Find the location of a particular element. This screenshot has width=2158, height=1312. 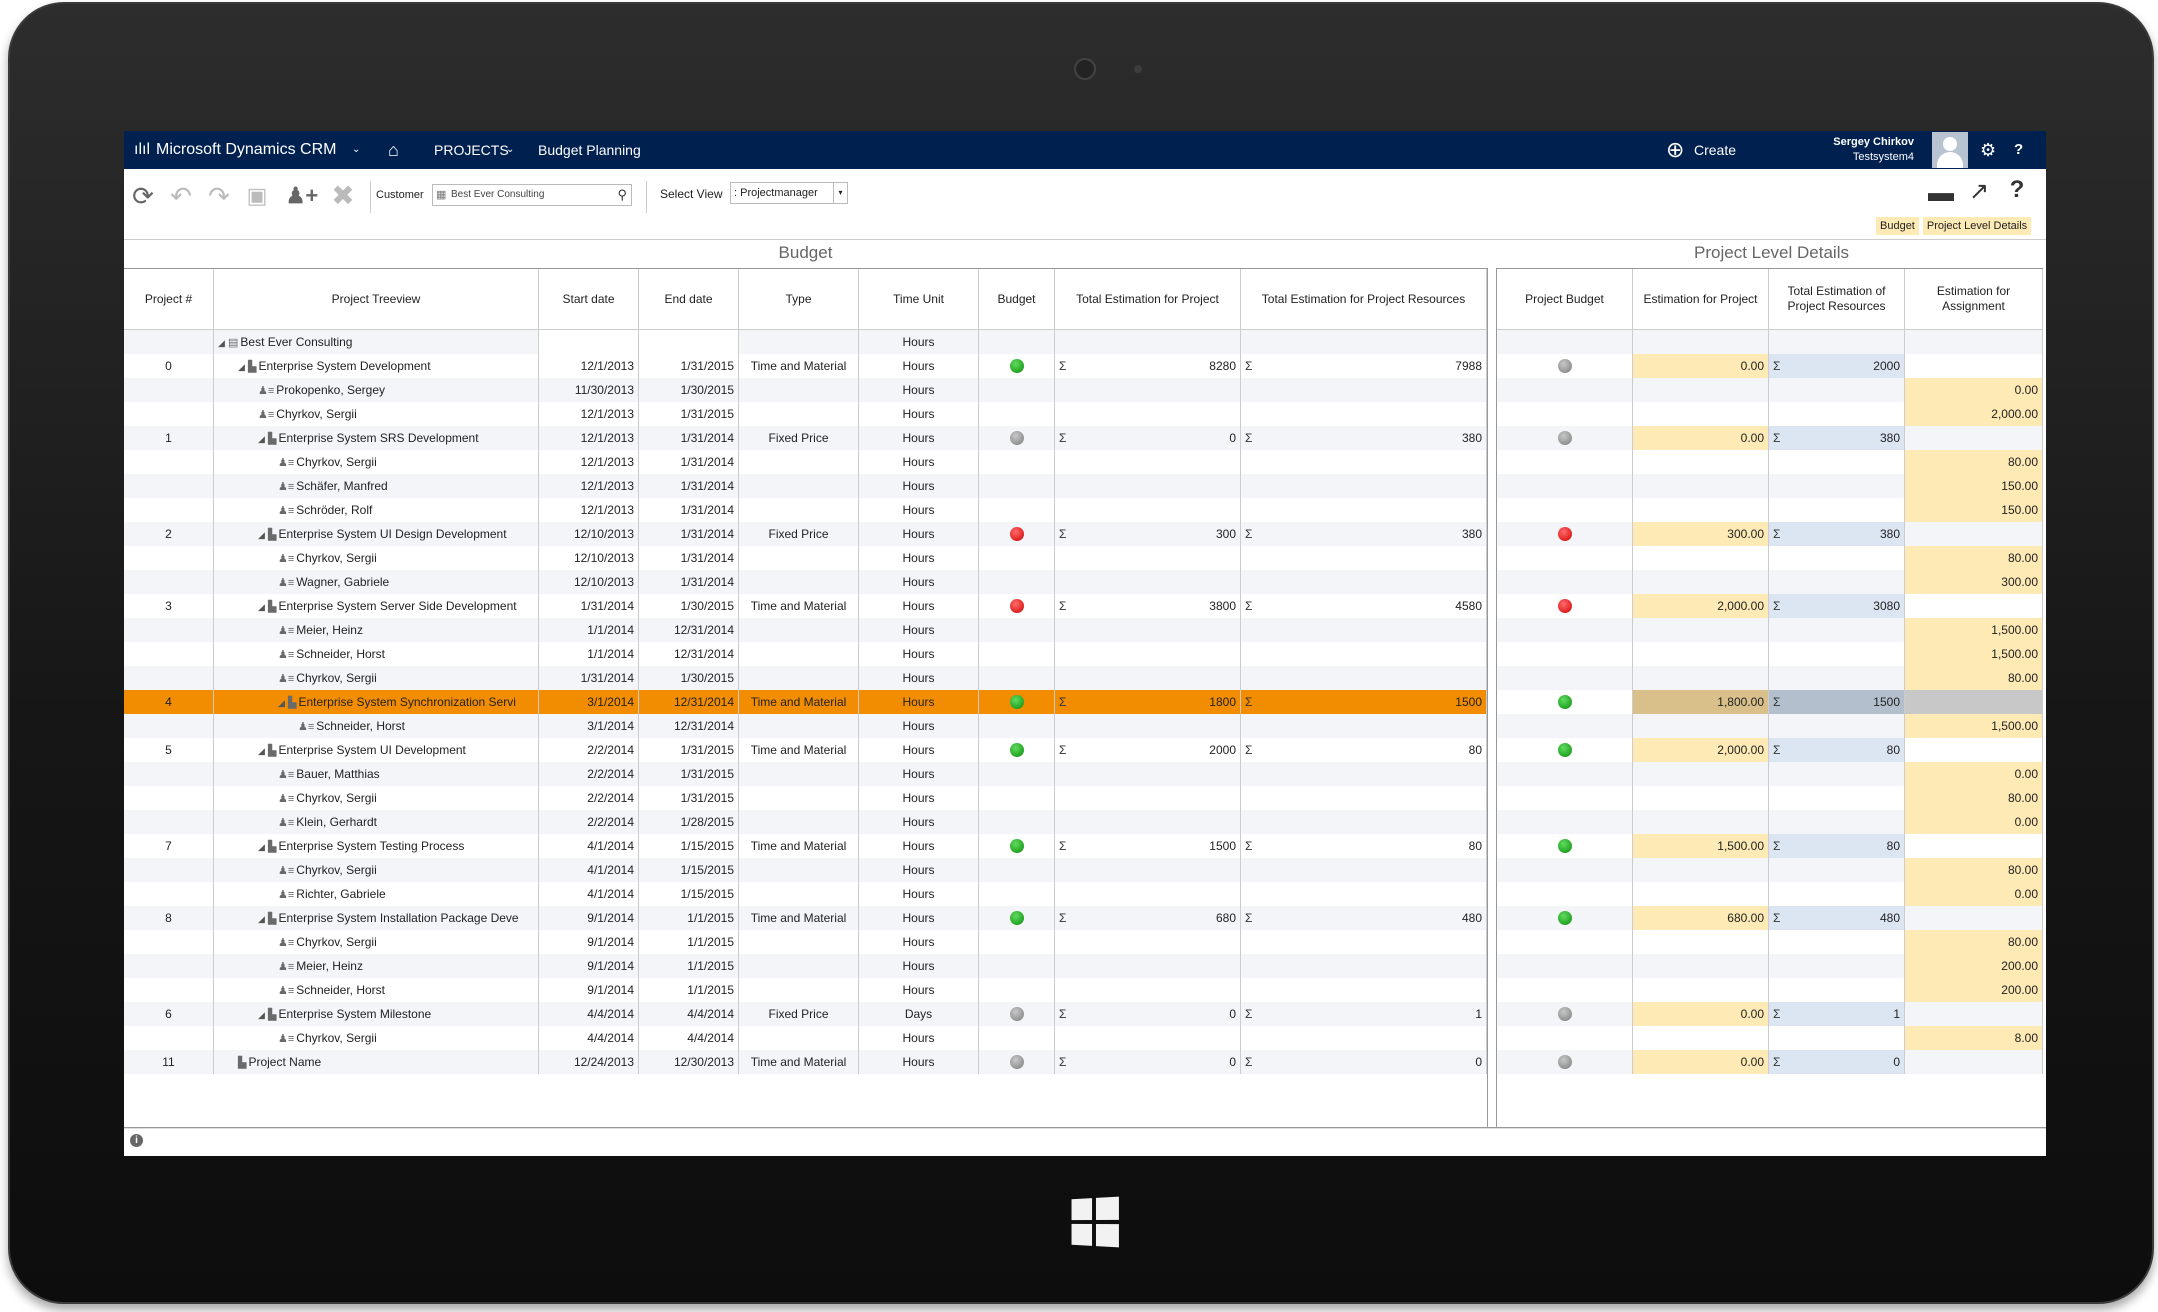

end-date-cell: 12/31/2014 is located at coordinates (689, 702).